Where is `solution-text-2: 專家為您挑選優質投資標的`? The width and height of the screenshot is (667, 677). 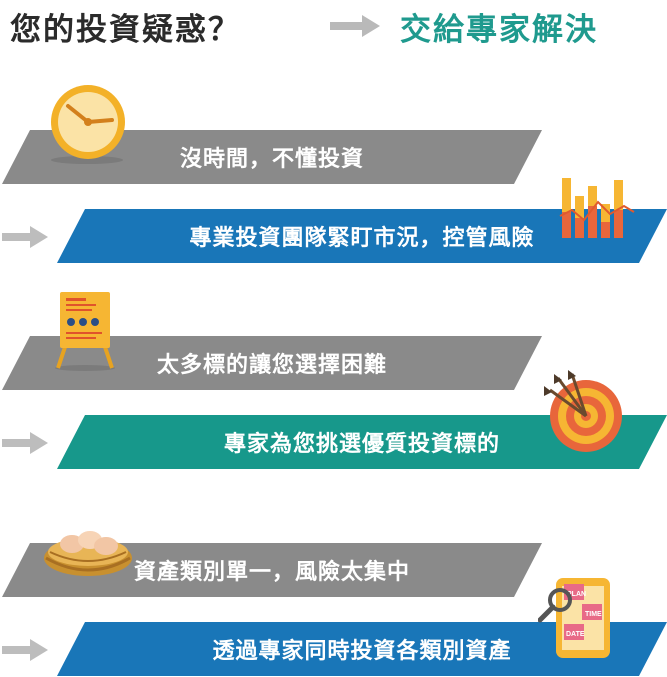 solution-text-2: 專家為您挑選優質投資標的 is located at coordinates (361, 444).